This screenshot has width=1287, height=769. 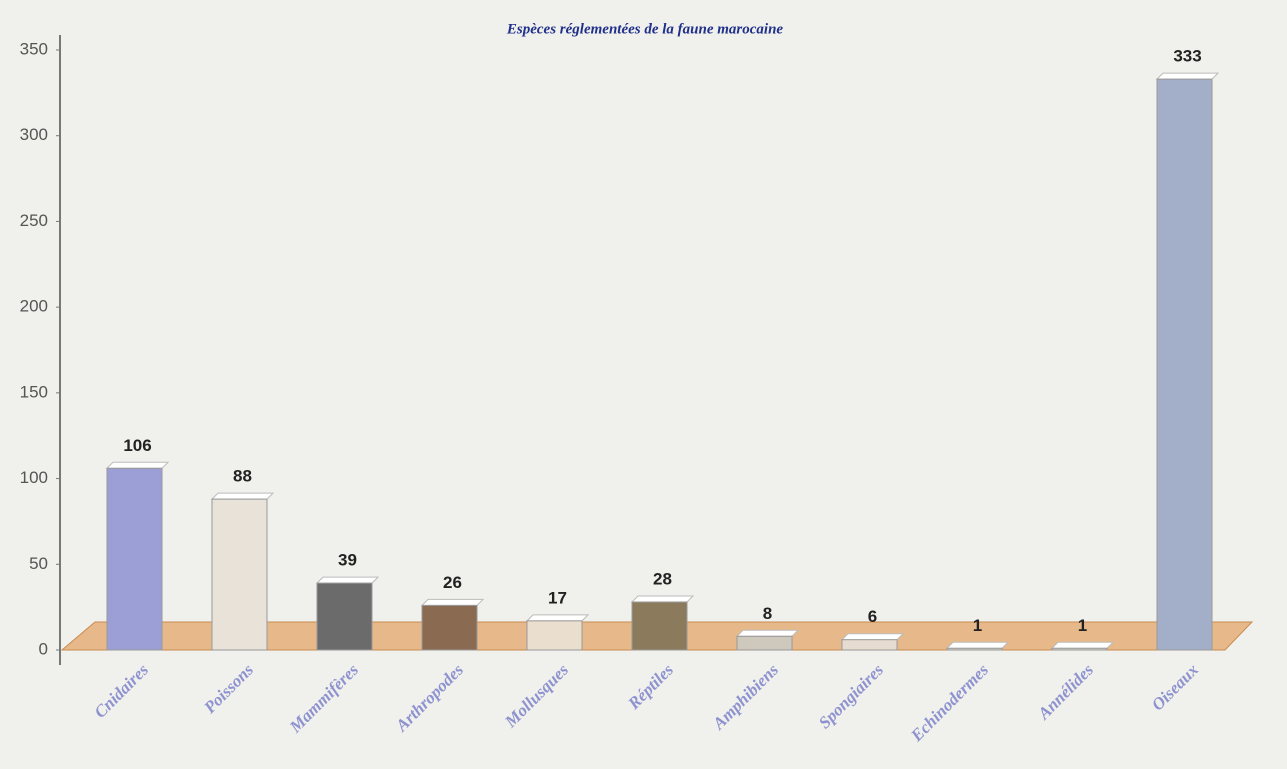 I want to click on y-tick-label: 50, so click(x=38, y=563).